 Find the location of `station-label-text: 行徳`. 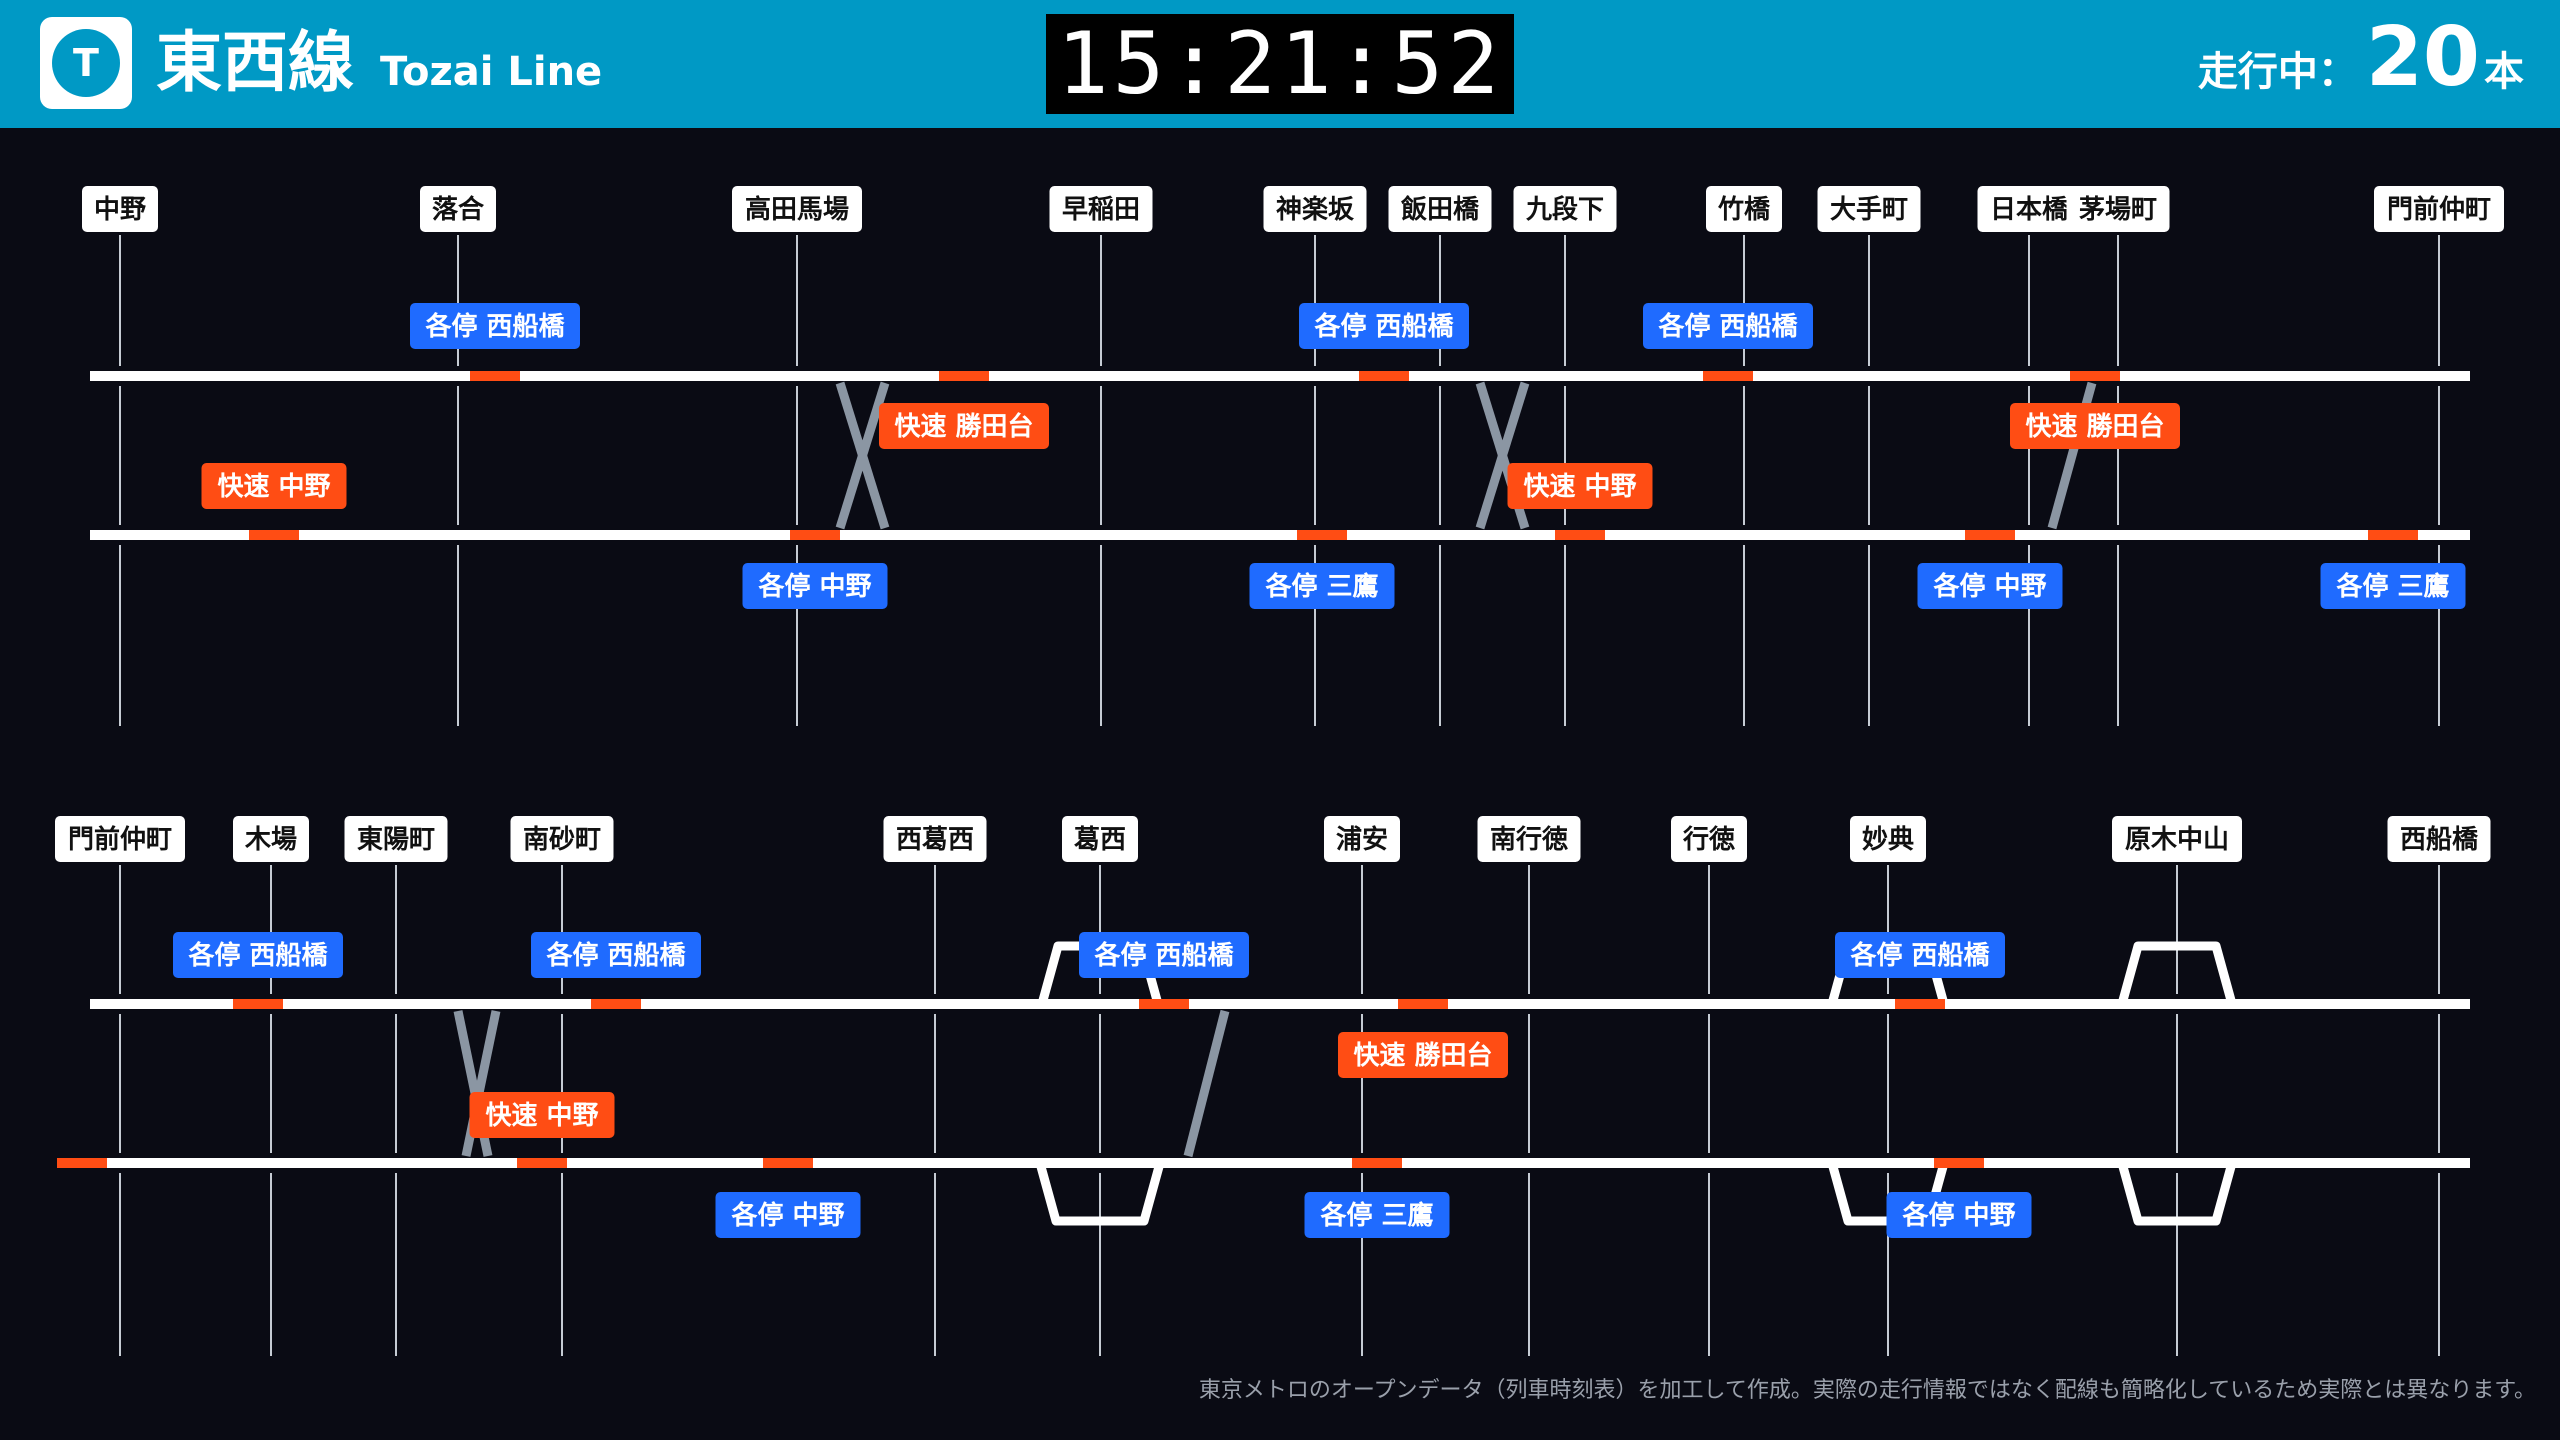

station-label-text: 行徳 is located at coordinates (1708, 839).